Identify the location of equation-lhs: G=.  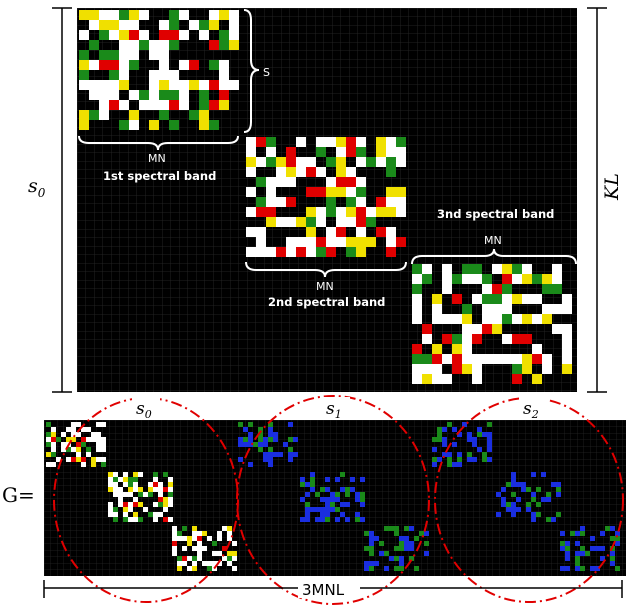
(18, 495).